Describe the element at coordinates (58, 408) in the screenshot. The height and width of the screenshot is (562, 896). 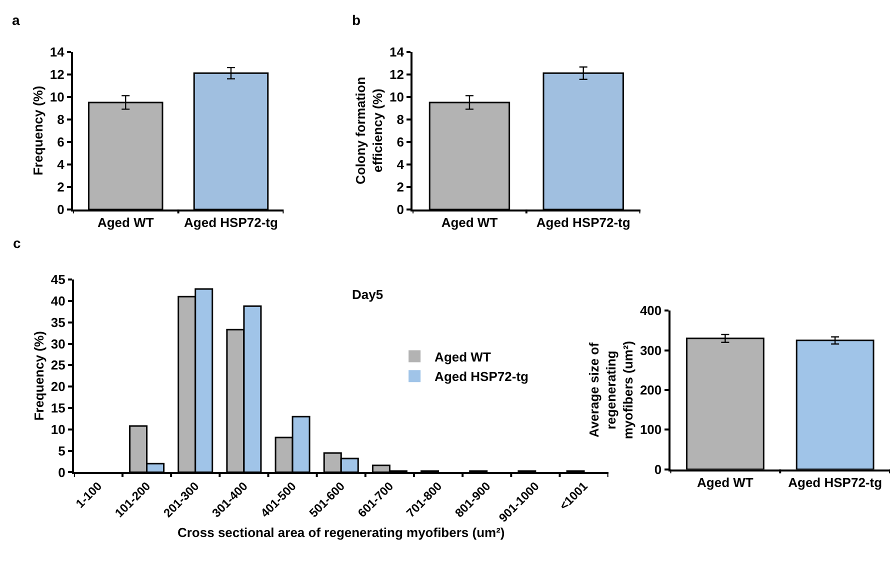
I see `y-tick-label: 15` at that location.